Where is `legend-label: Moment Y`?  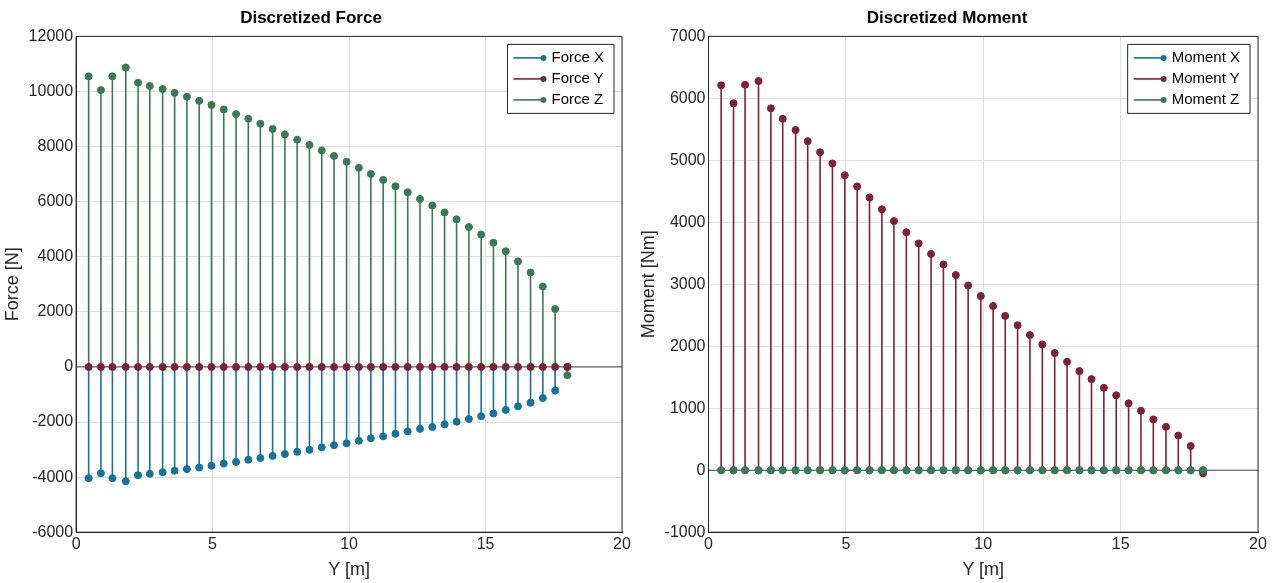 legend-label: Moment Y is located at coordinates (1205, 78).